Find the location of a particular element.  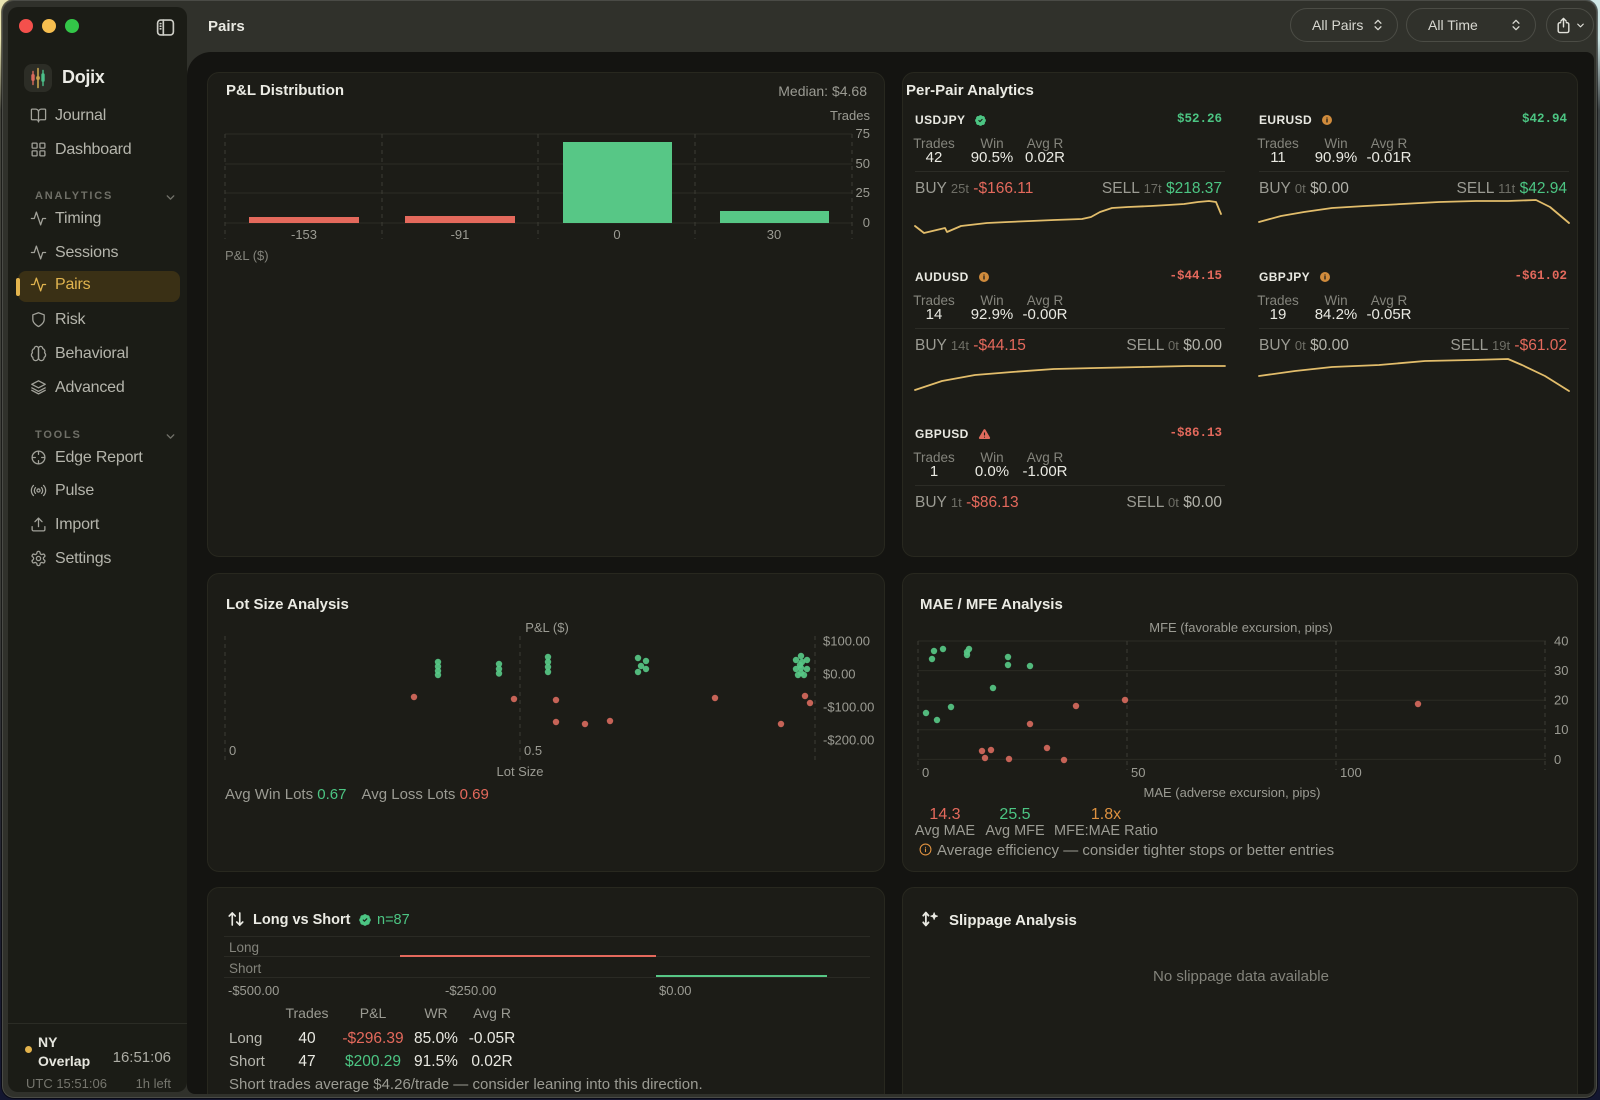

svg-text: -$200.00 is located at coordinates (848, 740).